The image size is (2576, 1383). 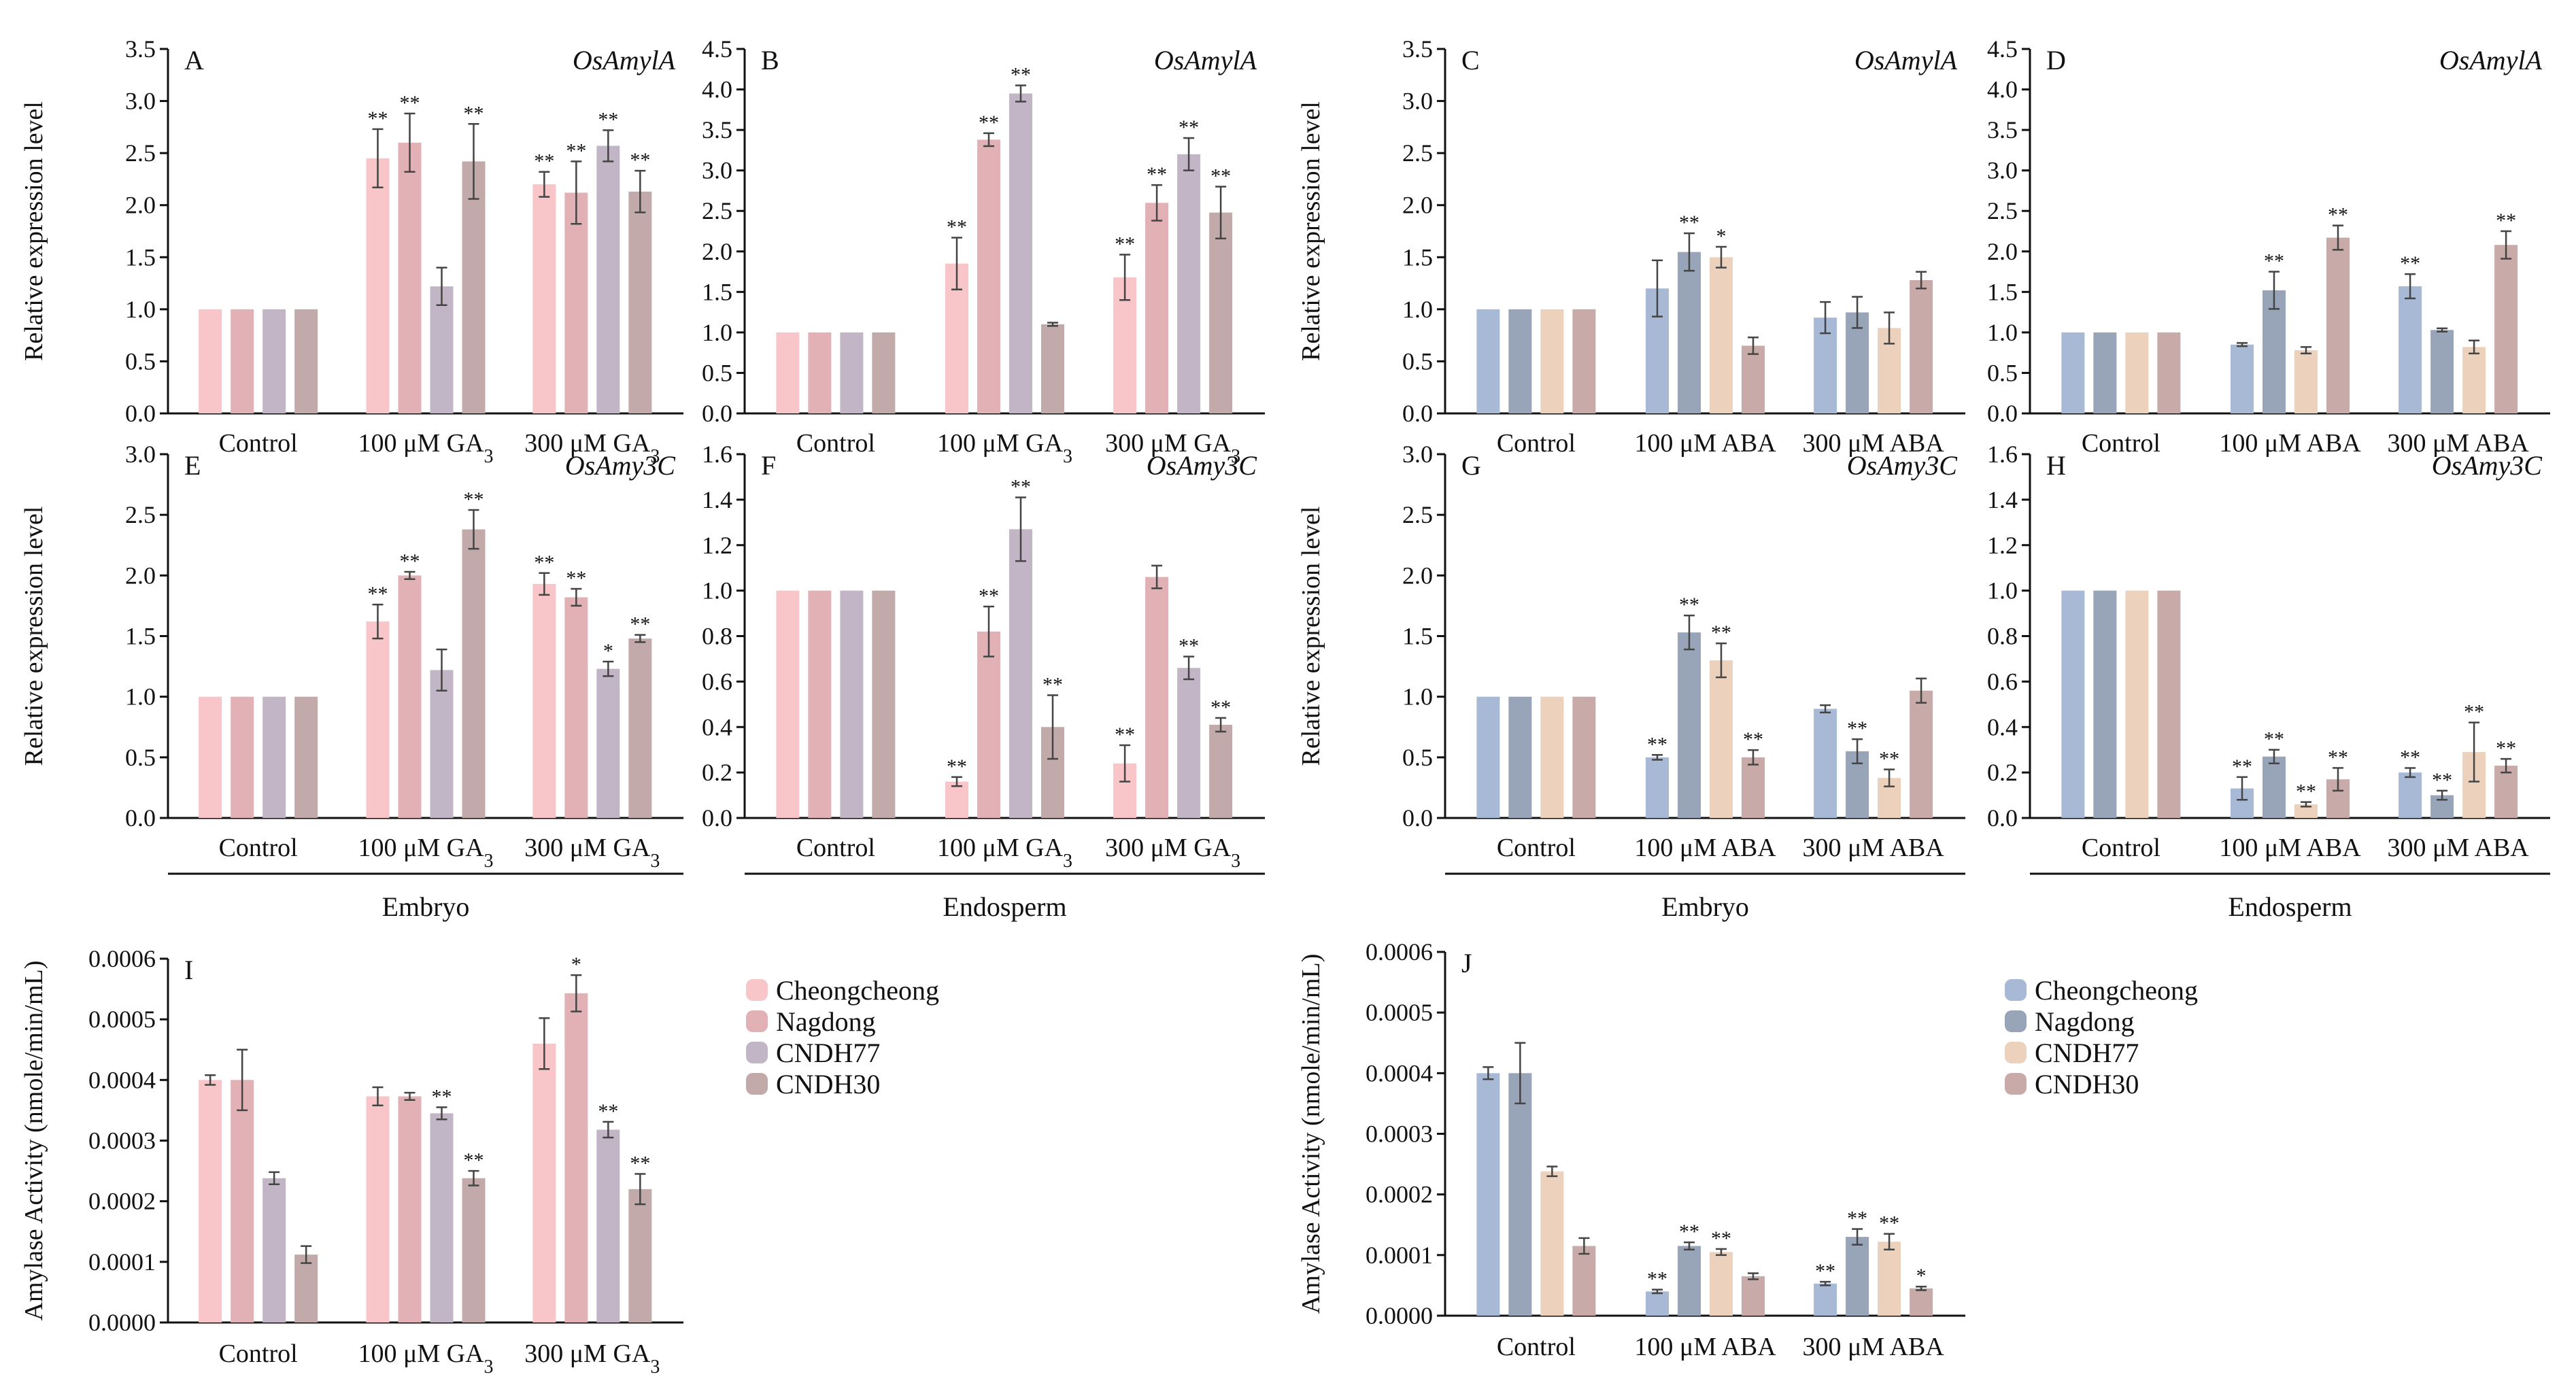 What do you see at coordinates (140, 49) in the screenshot?
I see `y-tick-label: 3.5` at bounding box center [140, 49].